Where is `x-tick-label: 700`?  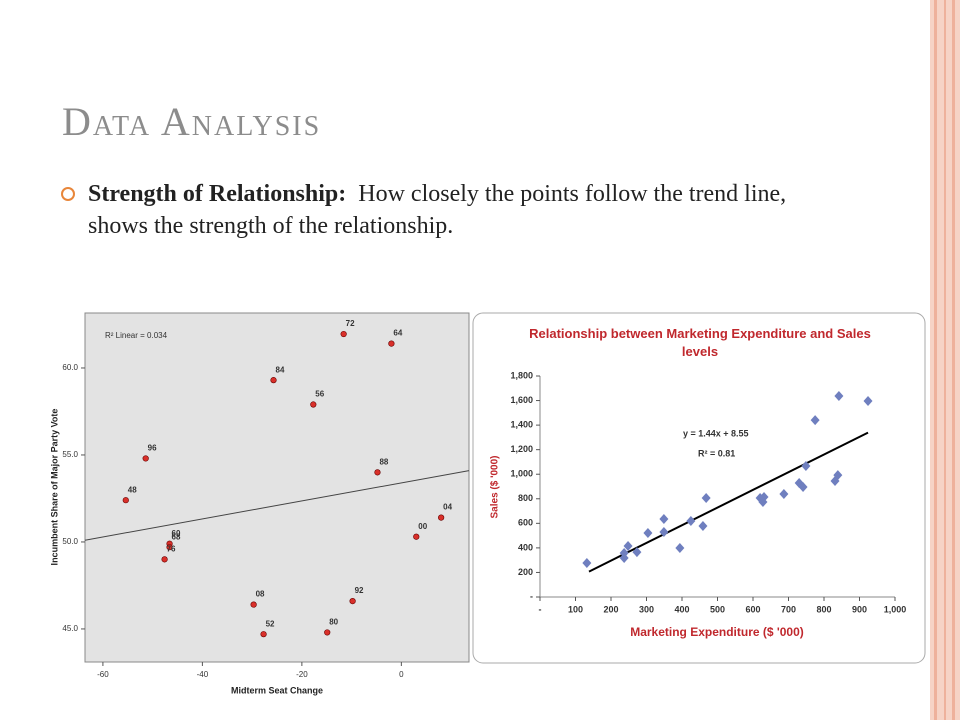 x-tick-label: 700 is located at coordinates (788, 609).